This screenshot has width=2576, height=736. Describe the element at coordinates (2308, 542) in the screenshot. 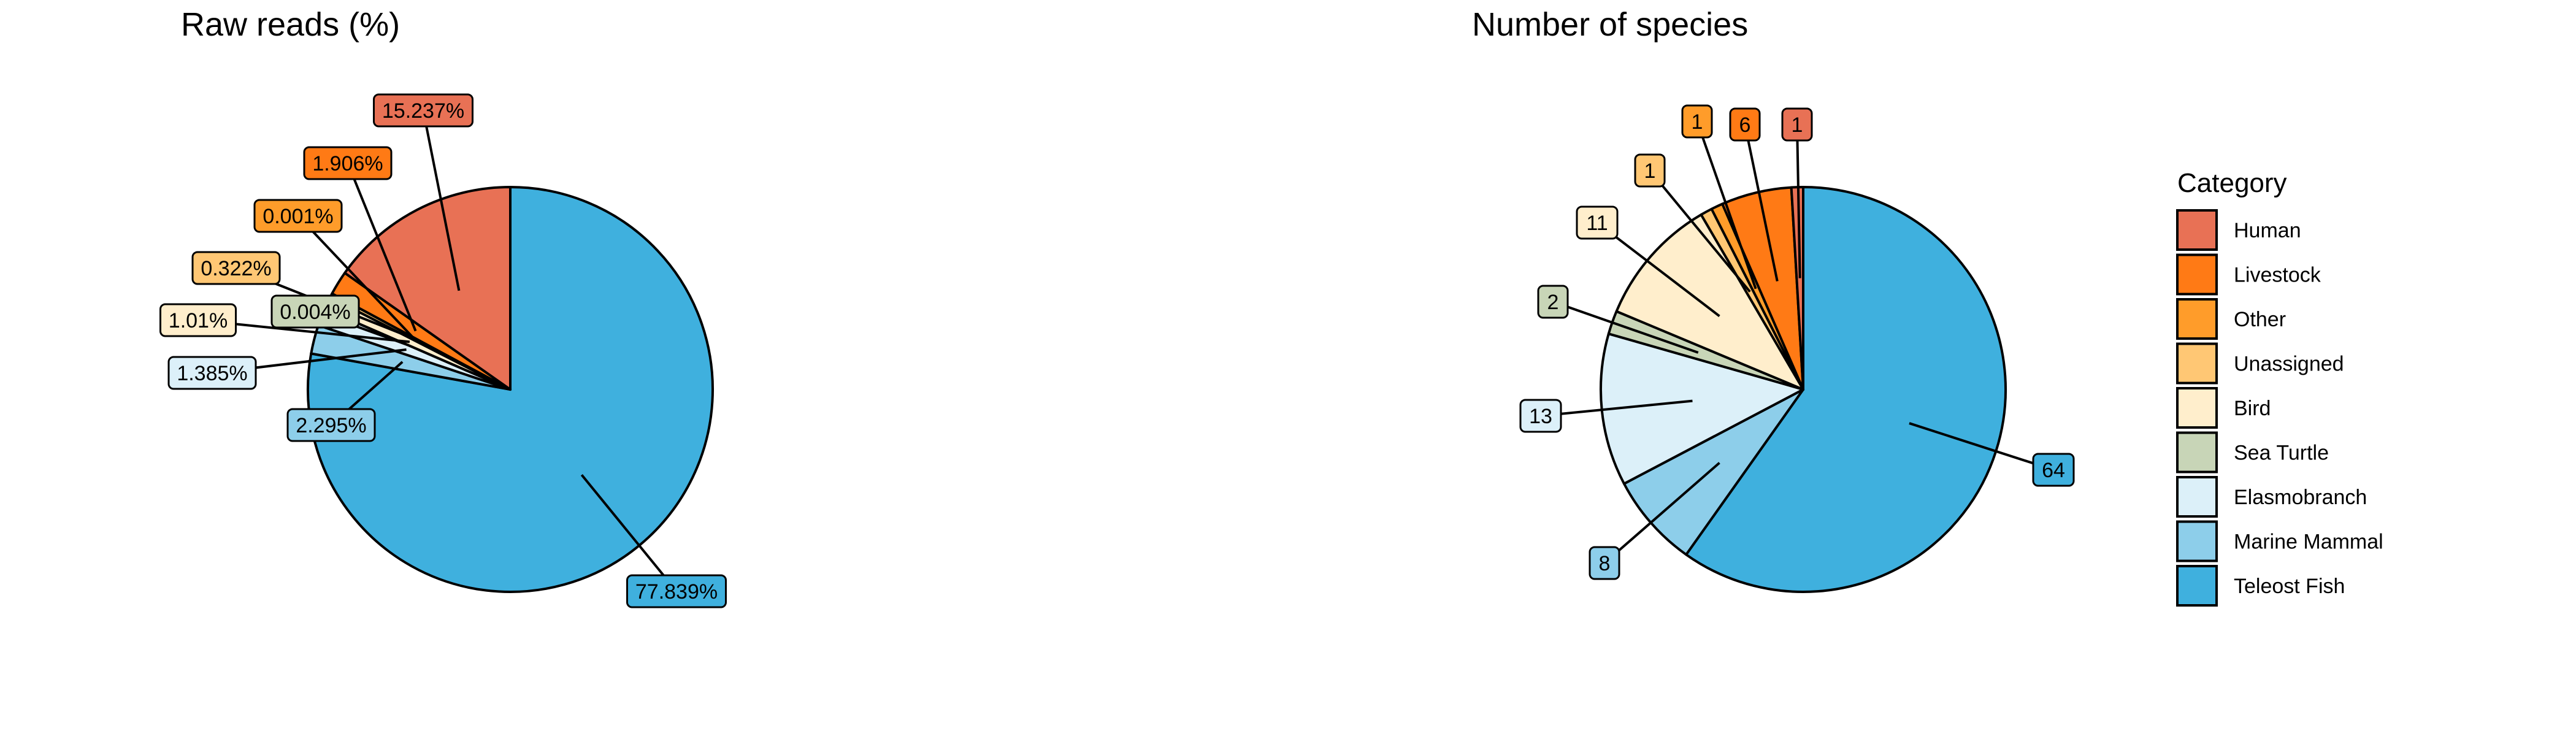

I see `legend-label-marine-mammal: Marine Mammal` at that location.